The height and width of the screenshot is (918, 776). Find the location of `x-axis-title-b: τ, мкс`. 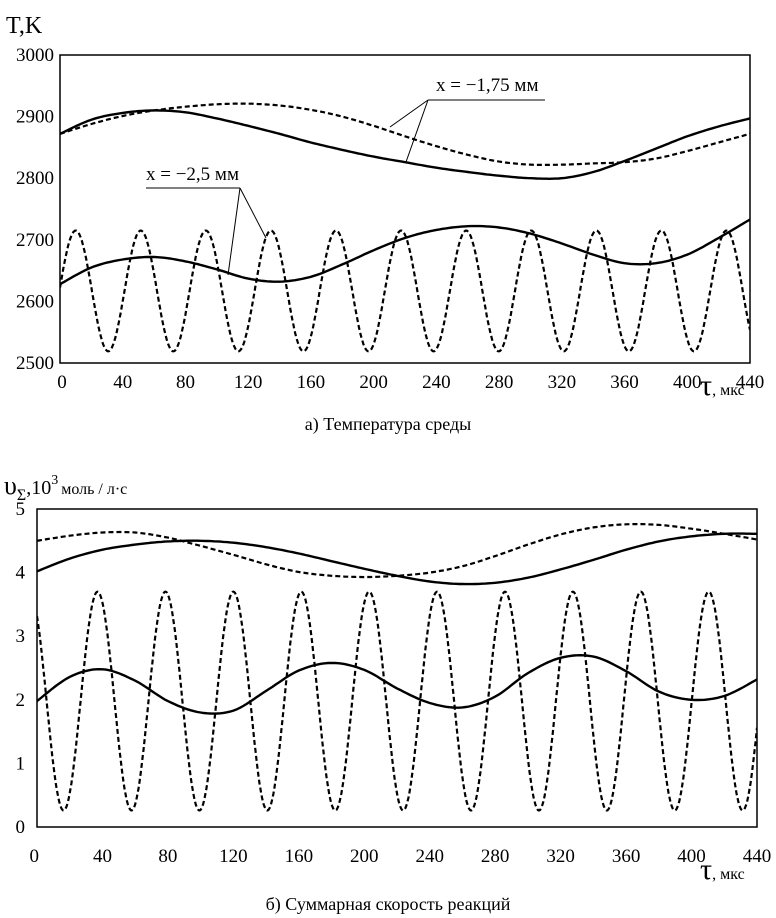

x-axis-title-b: τ, мкс is located at coordinates (722, 869).